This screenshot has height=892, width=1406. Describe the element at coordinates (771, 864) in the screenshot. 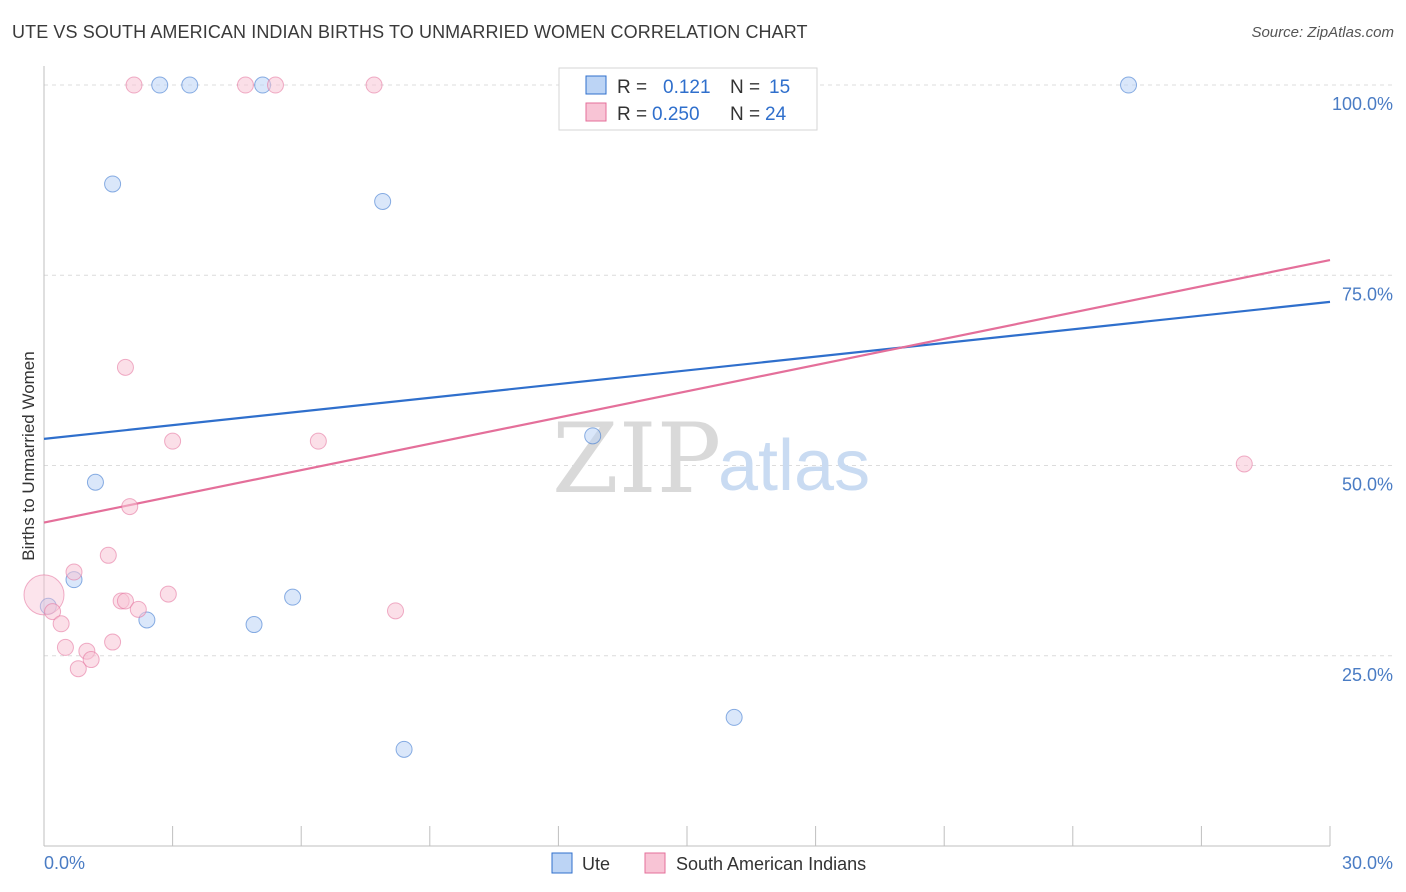

I see `bottom-legend-label-sai: South American Indians` at that location.